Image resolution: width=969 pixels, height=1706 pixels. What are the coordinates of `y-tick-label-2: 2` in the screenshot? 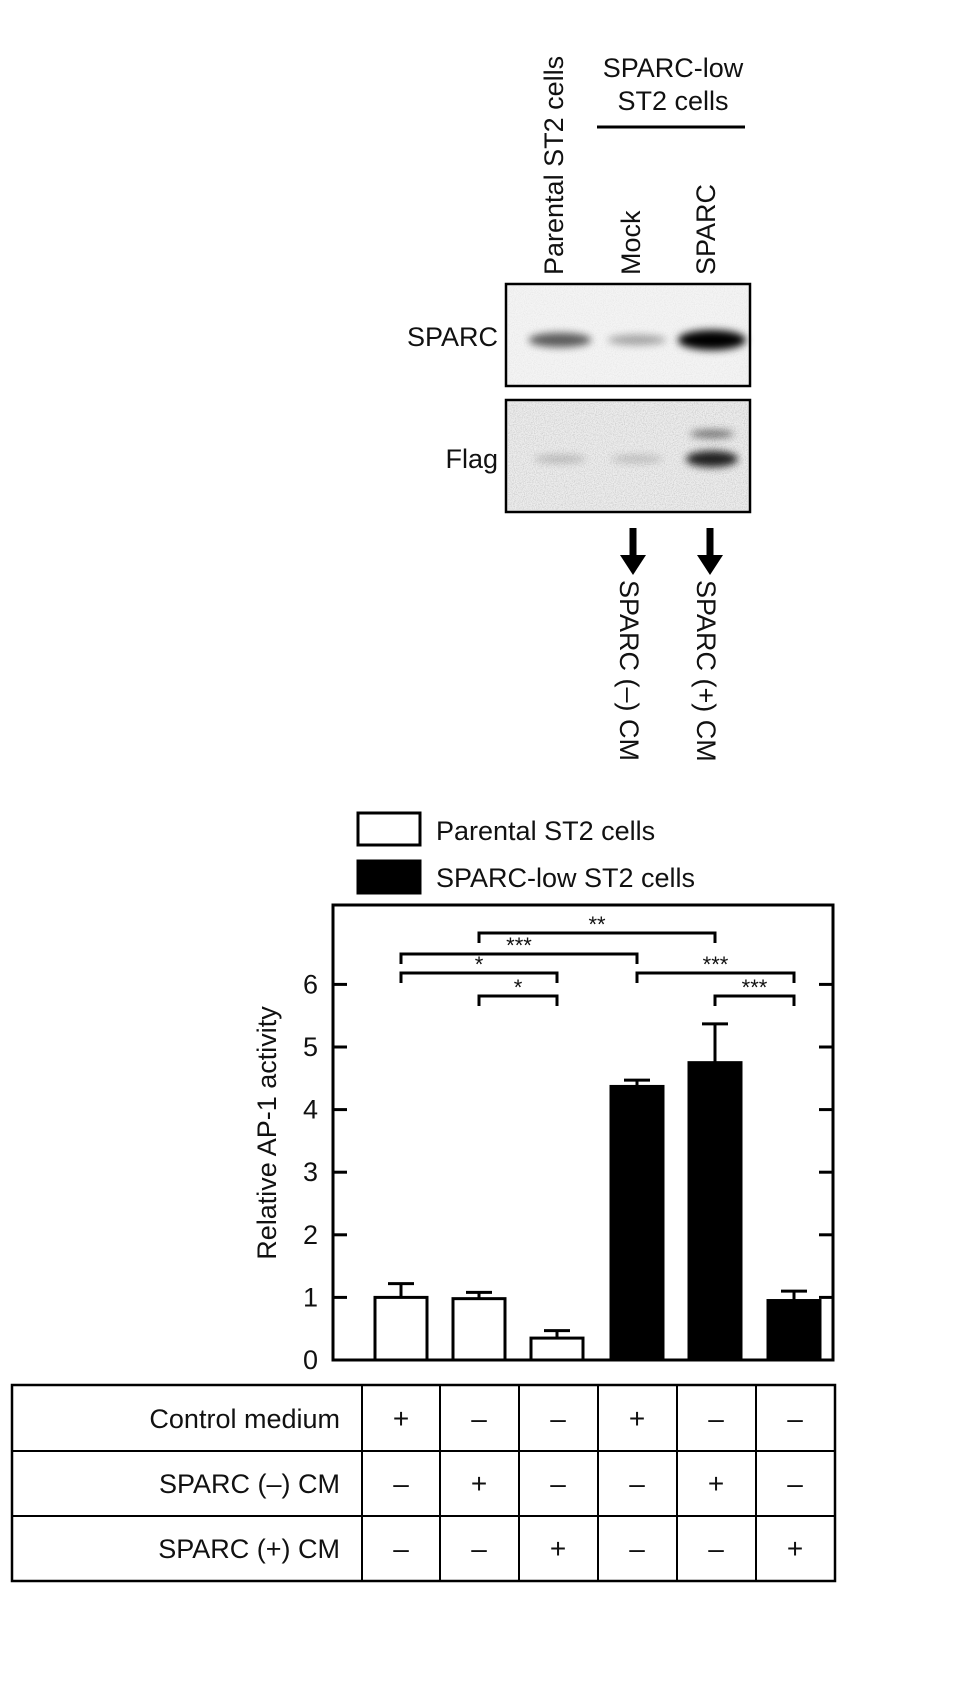 It's located at (310, 1235).